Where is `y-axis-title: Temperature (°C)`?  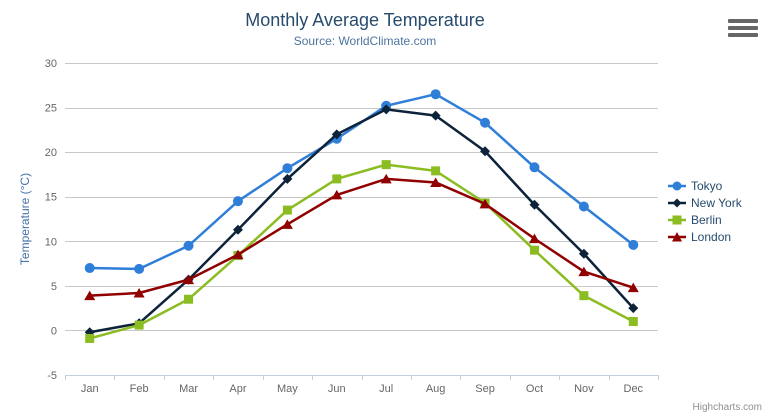
y-axis-title: Temperature (°C) is located at coordinates (25, 219).